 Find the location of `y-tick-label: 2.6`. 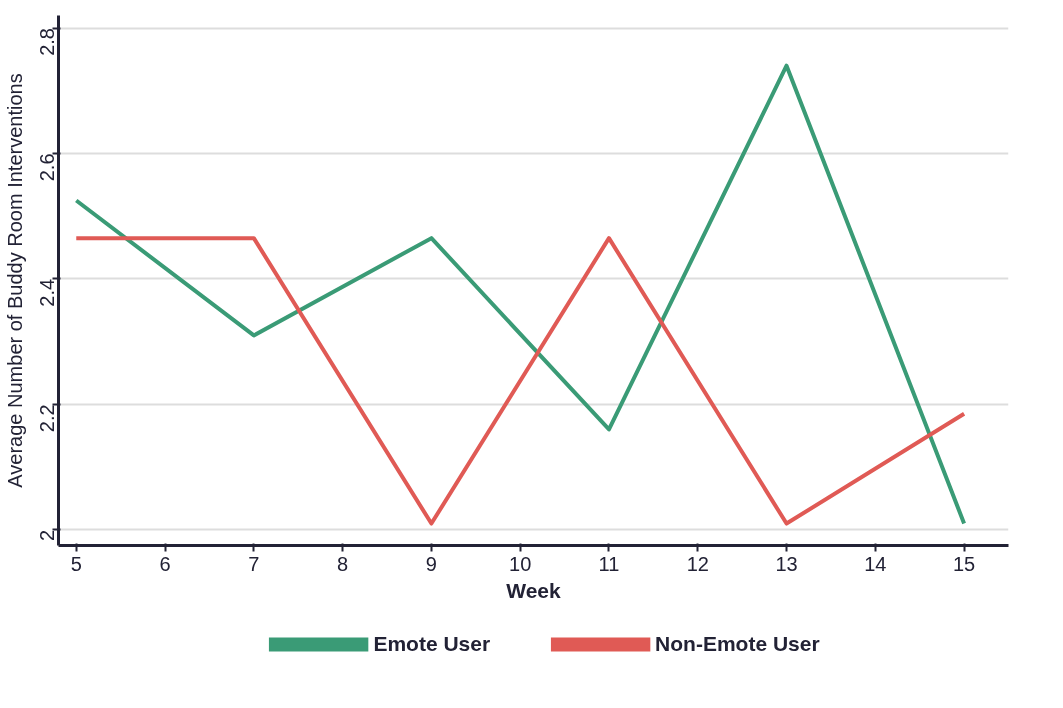

y-tick-label: 2.6 is located at coordinates (47, 167).